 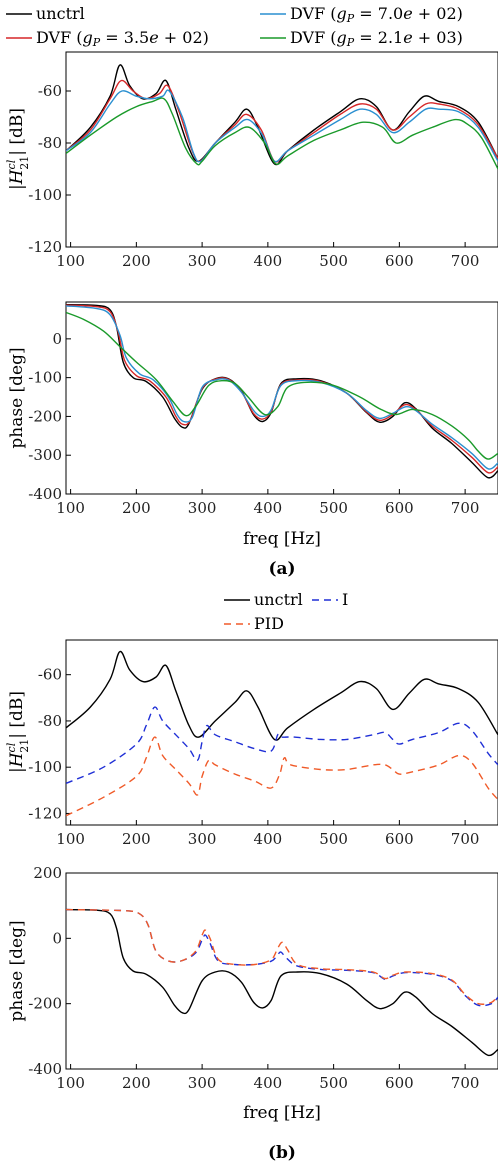 I want to click on plot-a-phase-xtick-label: 300, so click(x=202, y=508).